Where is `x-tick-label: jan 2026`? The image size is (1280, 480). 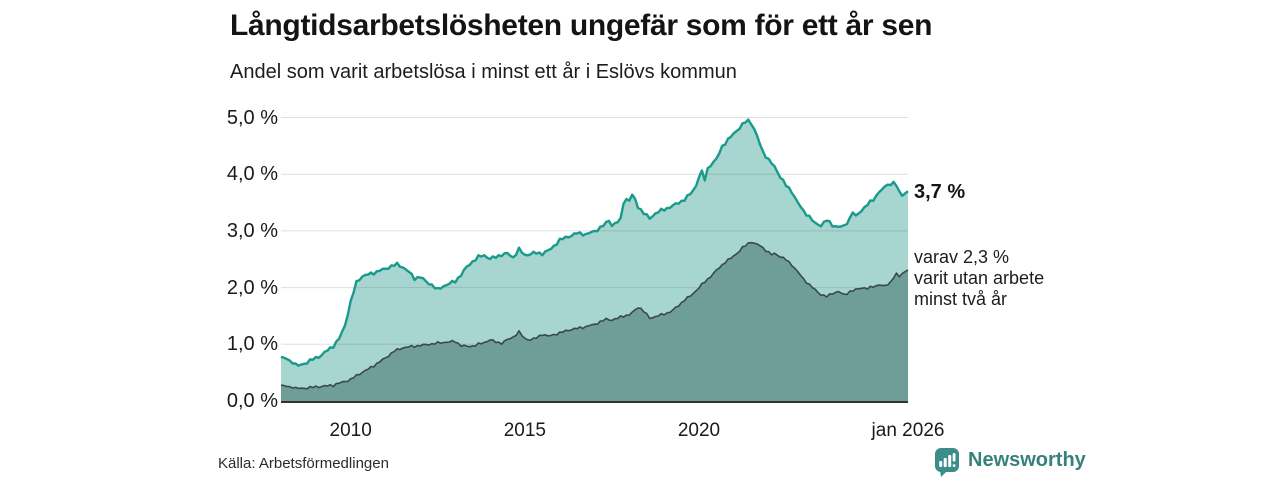 x-tick-label: jan 2026 is located at coordinates (908, 430).